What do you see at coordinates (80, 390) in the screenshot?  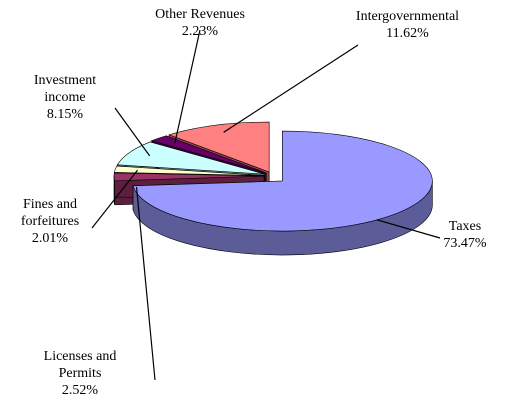 I see `percent-label: 2.52%` at bounding box center [80, 390].